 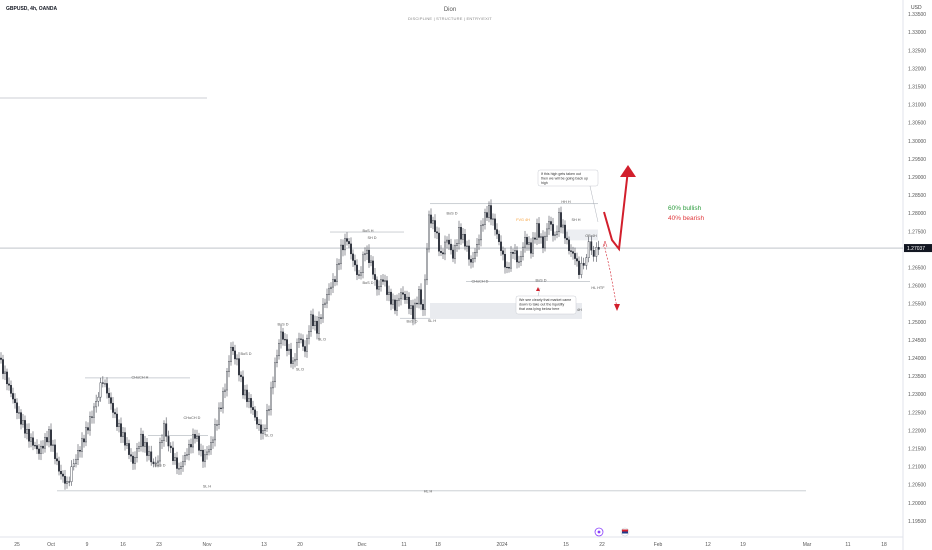 I want to click on note-top-pointer, so click(x=594, y=204).